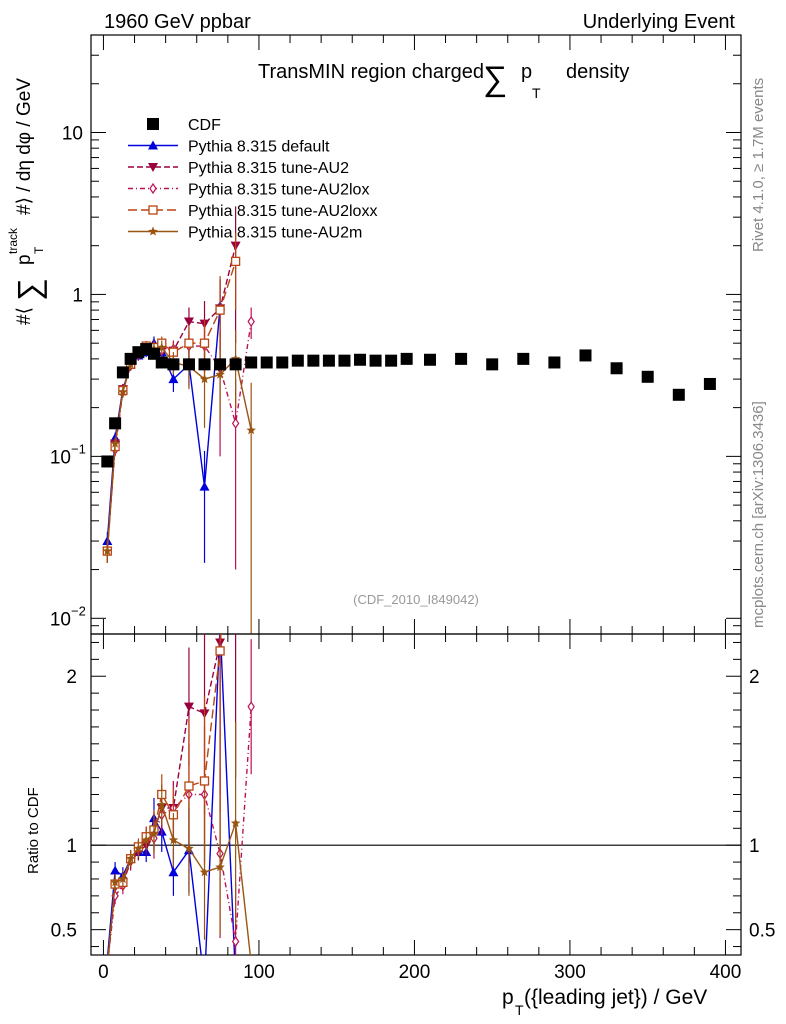 The height and width of the screenshot is (1024, 786). I want to click on y-tick-base: 1, so click(77, 295).